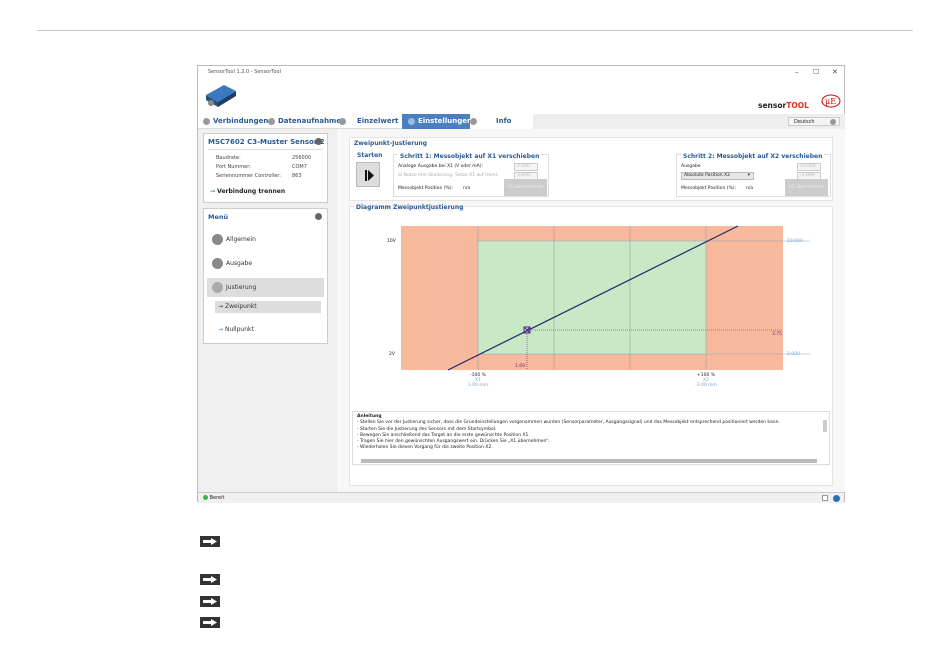  Describe the element at coordinates (392, 354) in the screenshot. I see `y-label-bottom: 2V` at that location.